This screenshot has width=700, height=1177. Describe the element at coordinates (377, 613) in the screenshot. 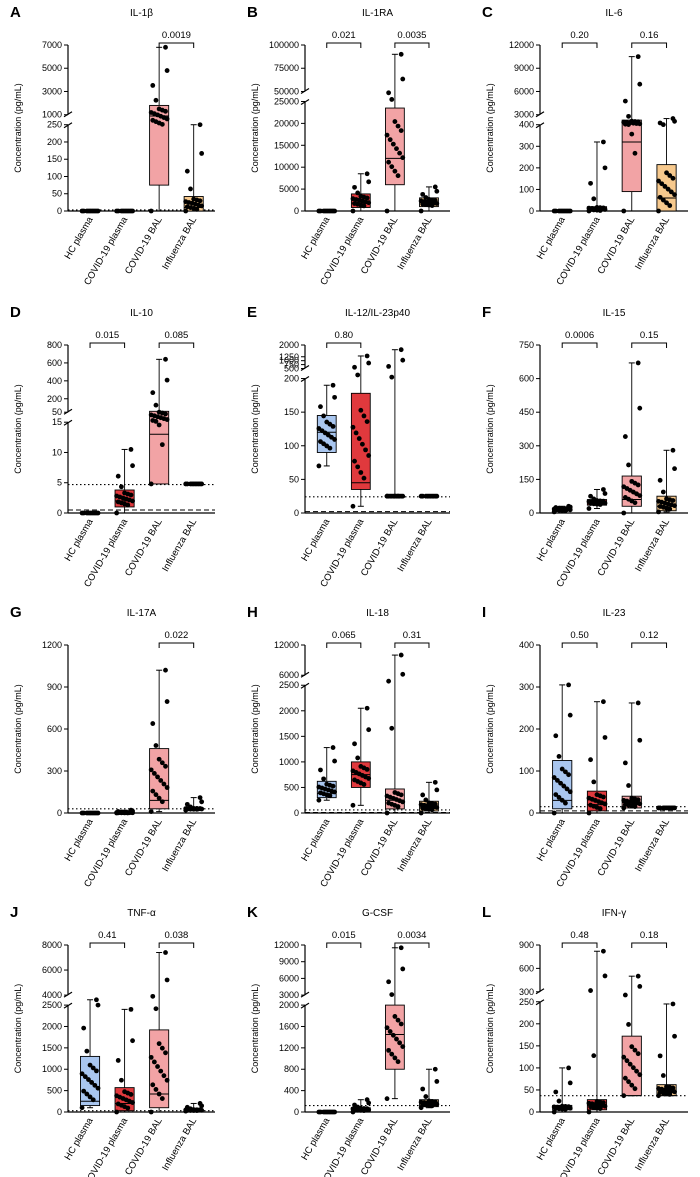

I see `panel-title: IL-18` at that location.